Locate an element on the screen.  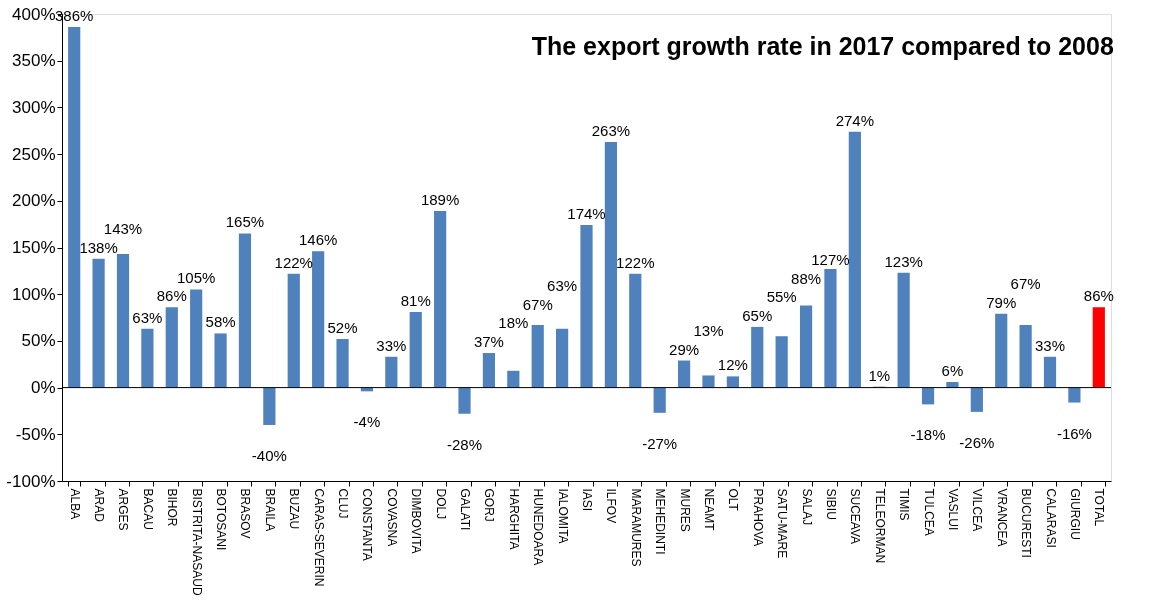
data-label: 81% is located at coordinates (415, 300).